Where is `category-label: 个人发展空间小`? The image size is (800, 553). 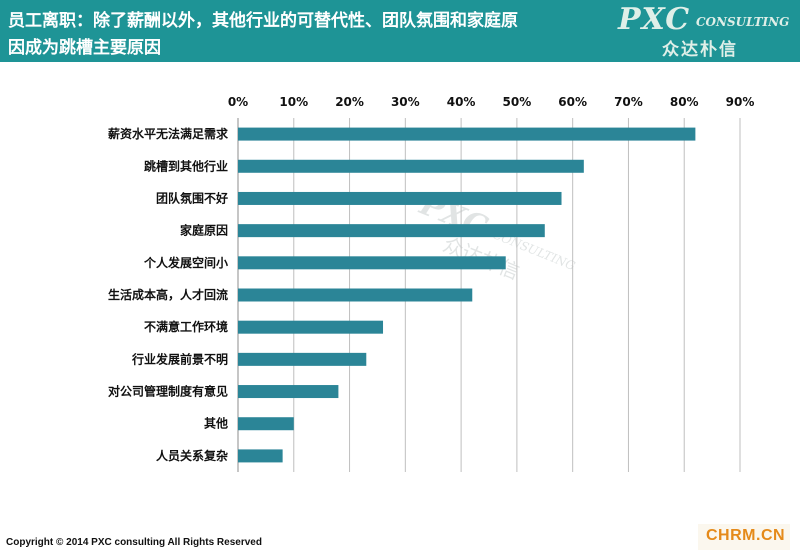 category-label: 个人发展空间小 is located at coordinates (185, 262).